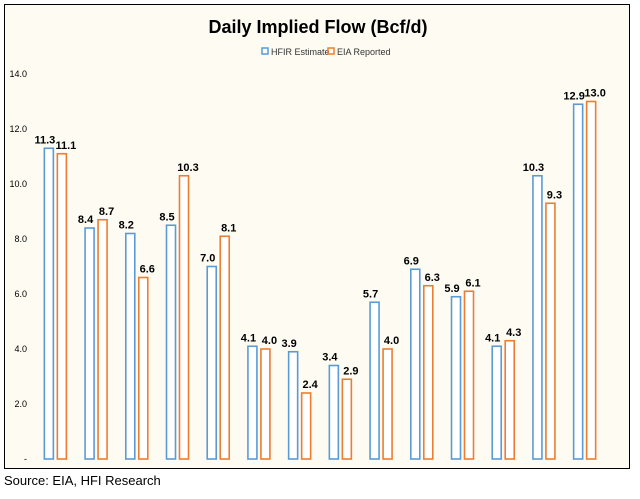  I want to click on data-label: 8.4, so click(86, 220).